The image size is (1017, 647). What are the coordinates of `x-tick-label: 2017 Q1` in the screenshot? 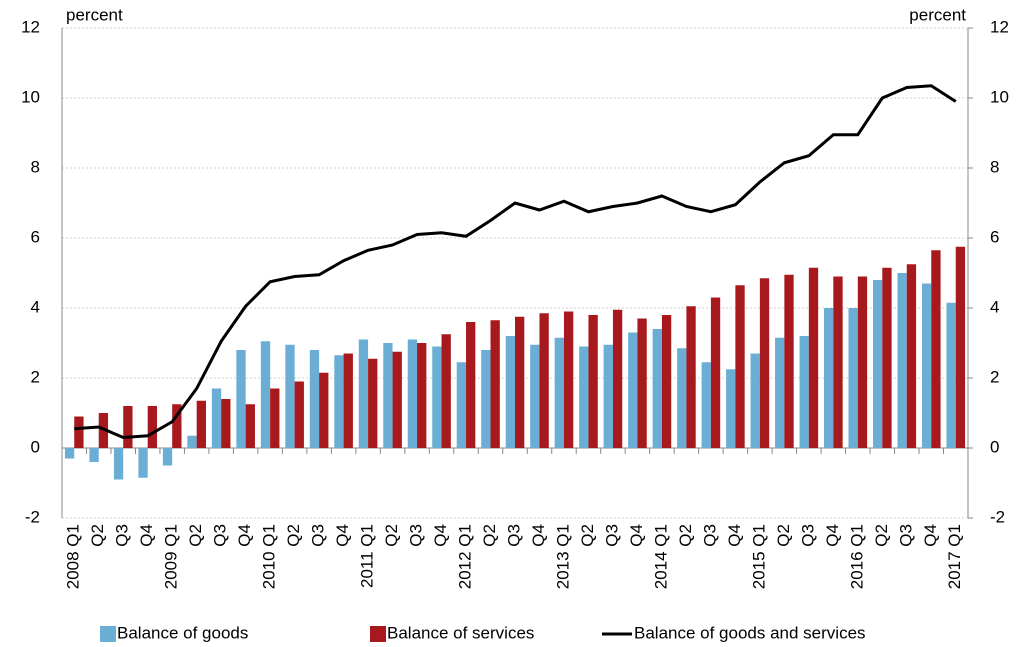 It's located at (954, 556).